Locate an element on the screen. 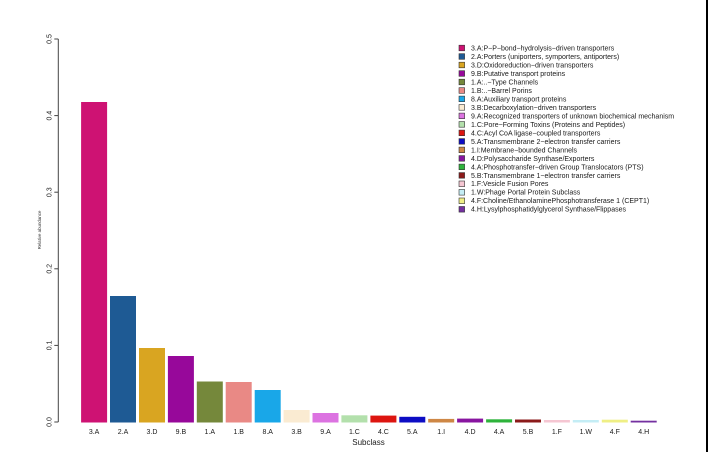 Image resolution: width=708 pixels, height=456 pixels. svg-text: 4.C is located at coordinates (383, 432).